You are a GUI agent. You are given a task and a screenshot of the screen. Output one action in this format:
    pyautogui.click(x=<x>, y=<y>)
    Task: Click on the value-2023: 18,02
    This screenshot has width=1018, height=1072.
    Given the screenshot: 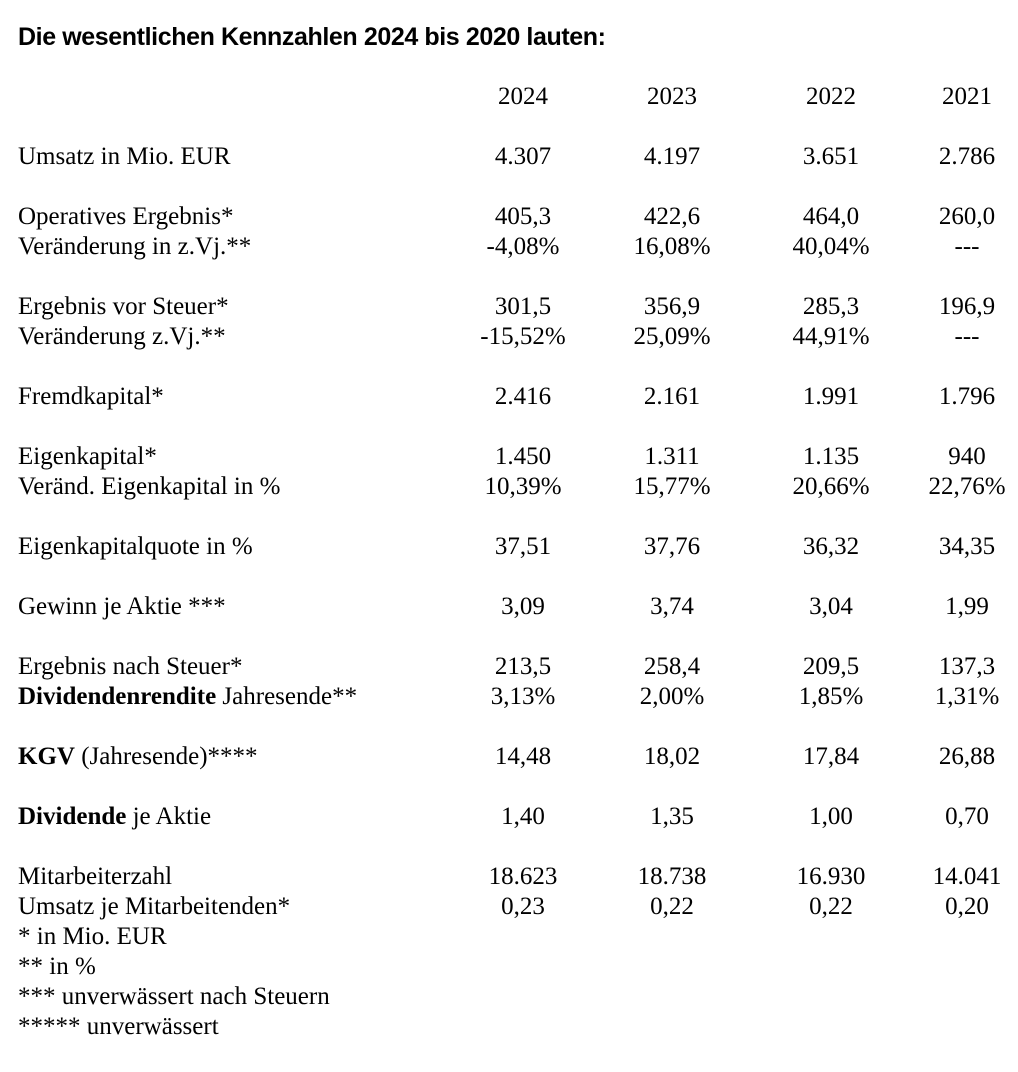 What is the action you would take?
    pyautogui.click(x=672, y=756)
    